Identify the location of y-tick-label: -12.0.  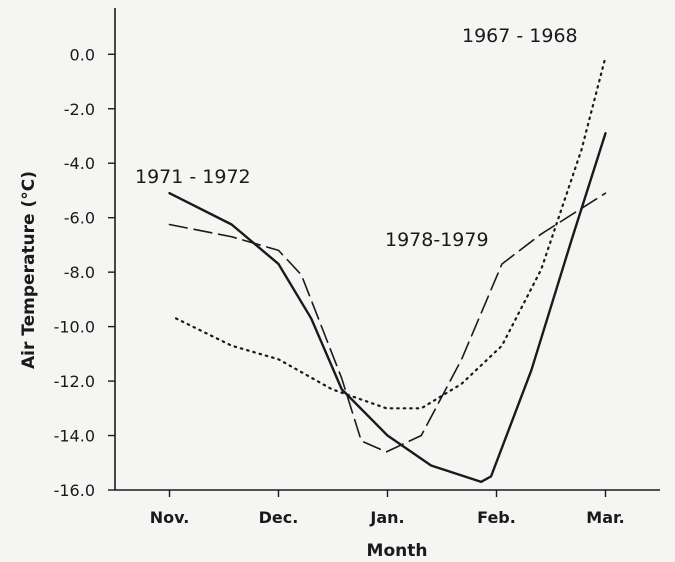
(74, 381).